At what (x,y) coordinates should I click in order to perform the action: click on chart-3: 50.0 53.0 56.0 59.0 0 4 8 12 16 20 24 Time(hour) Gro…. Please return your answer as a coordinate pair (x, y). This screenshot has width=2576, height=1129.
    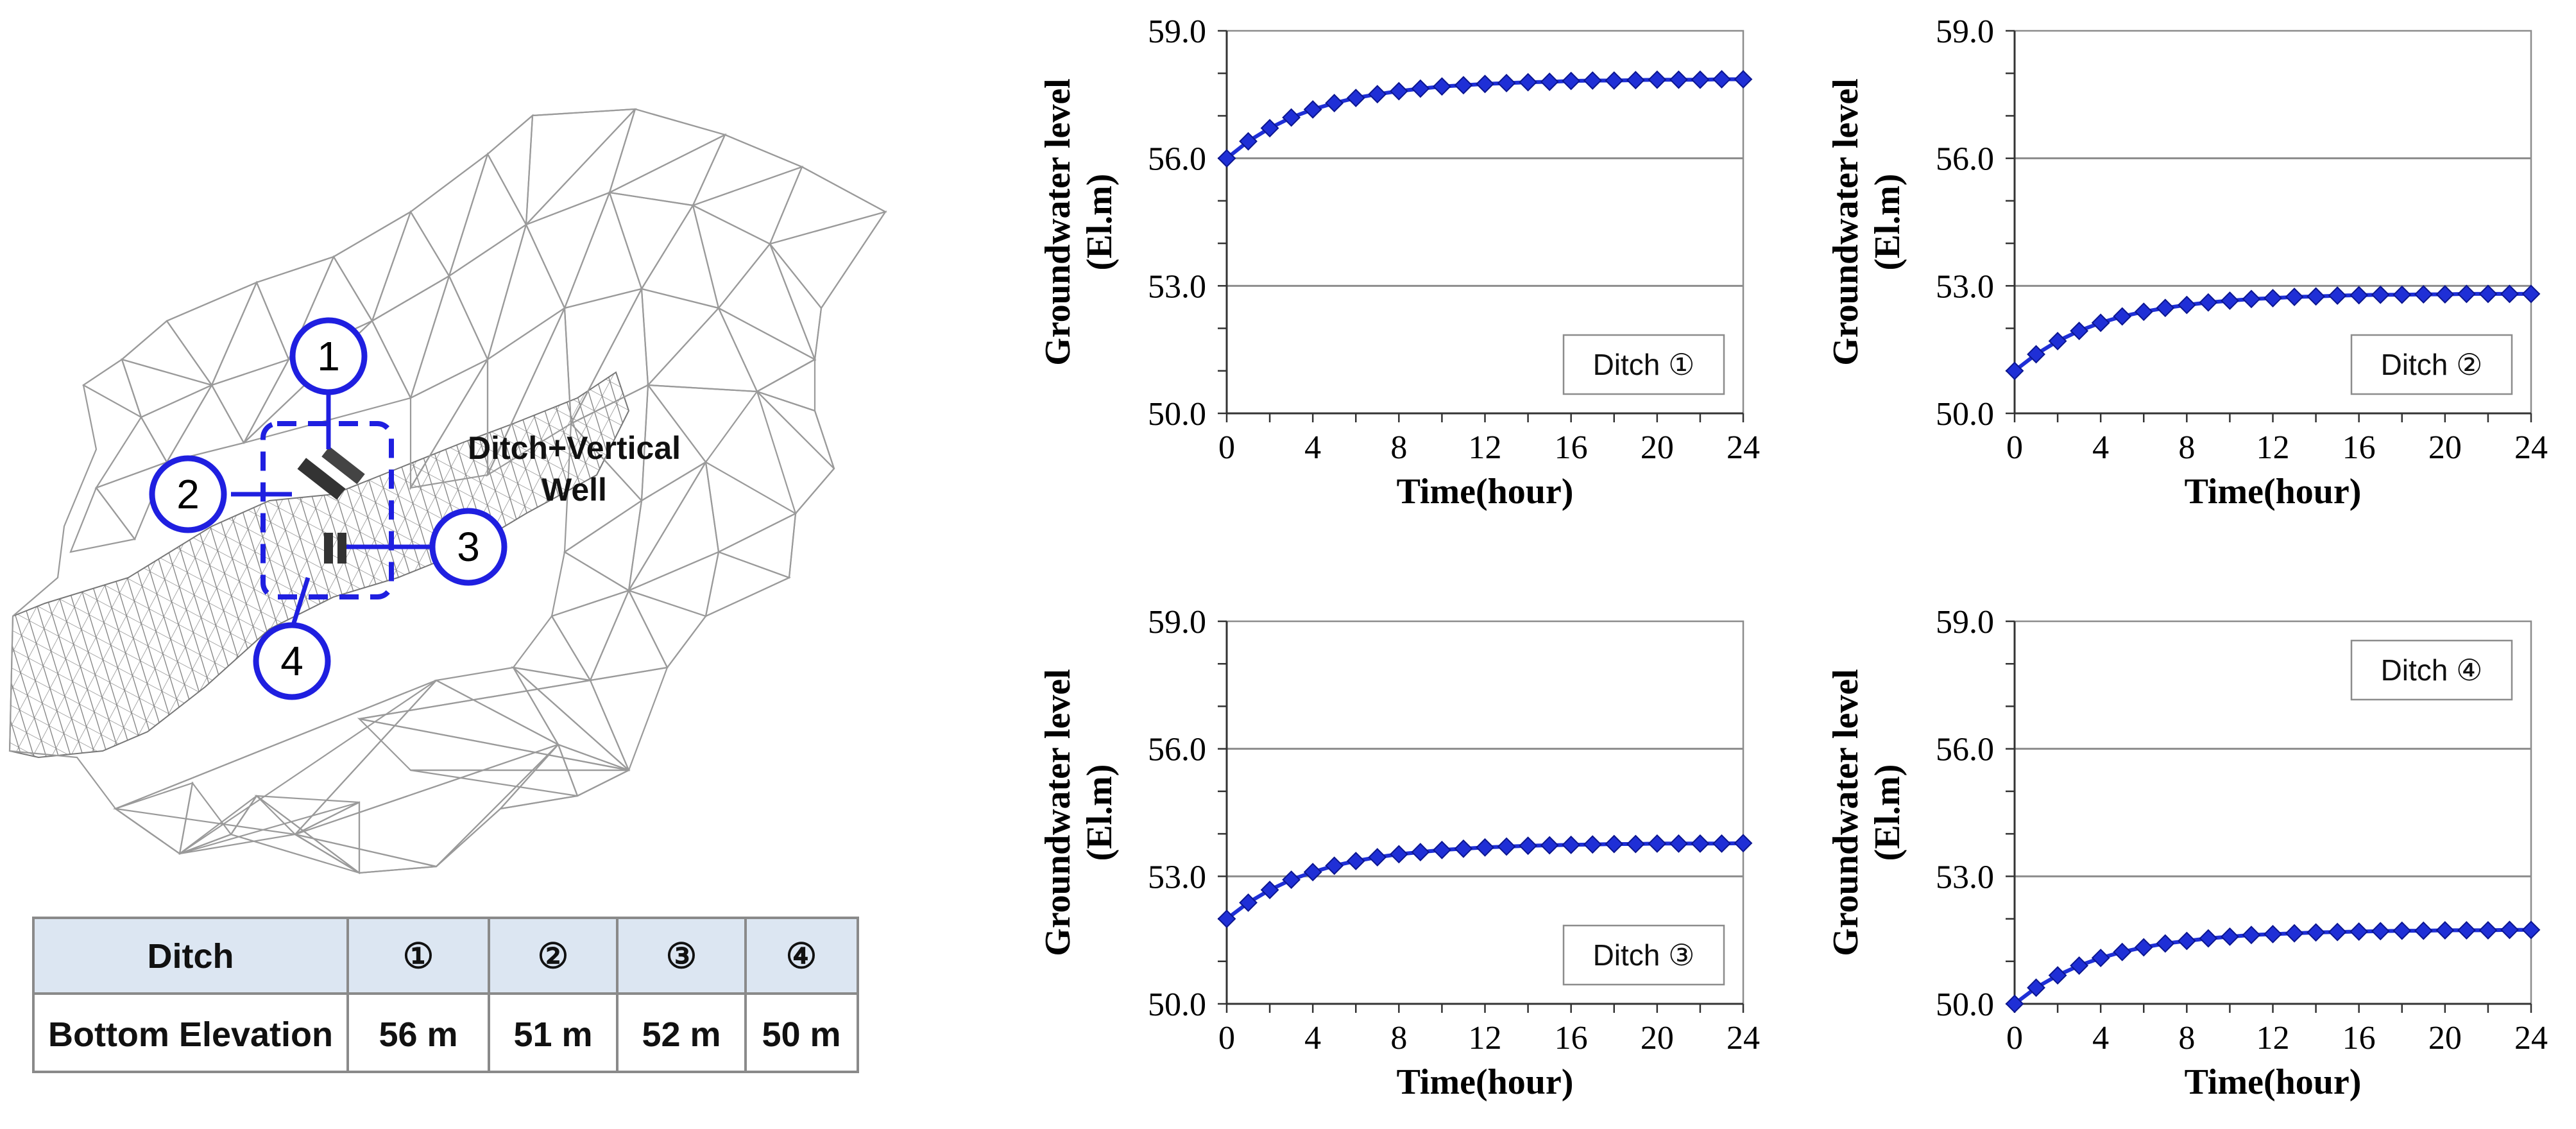
    Looking at the image, I should click on (1399, 853).